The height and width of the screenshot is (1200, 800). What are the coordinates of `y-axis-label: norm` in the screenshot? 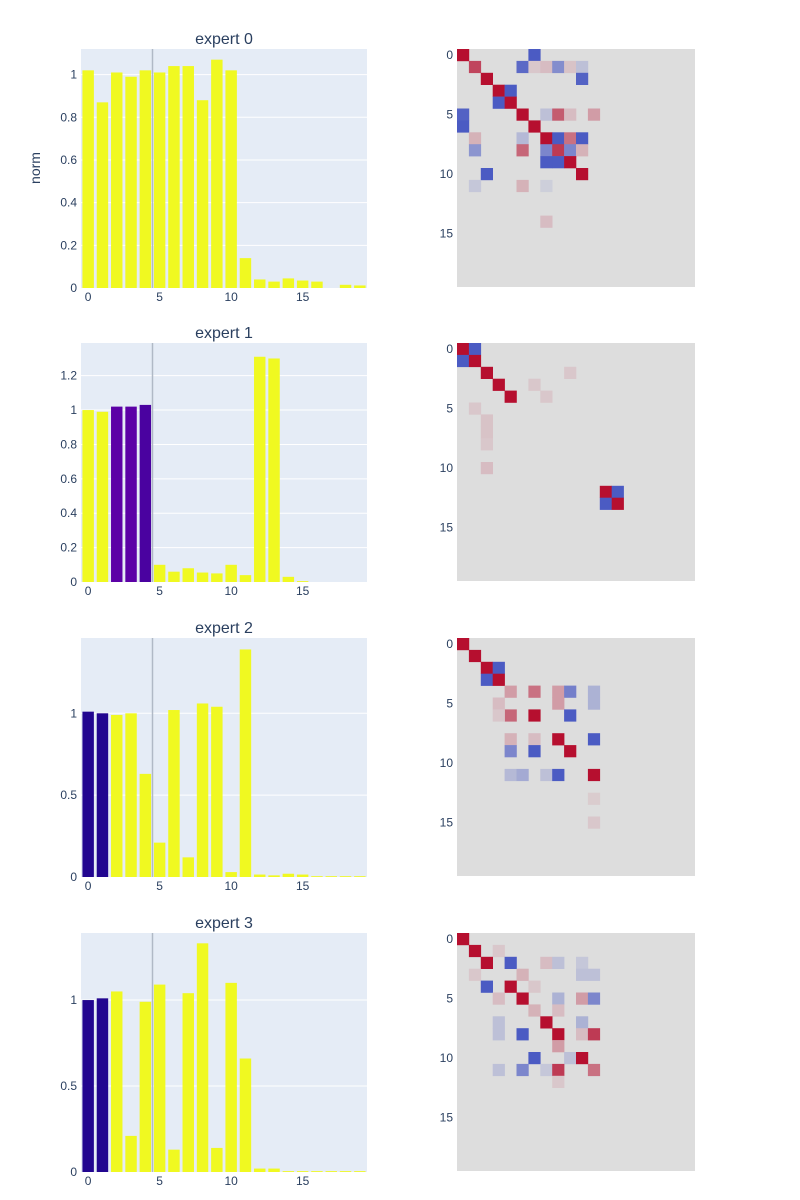 It's located at (35, 168).